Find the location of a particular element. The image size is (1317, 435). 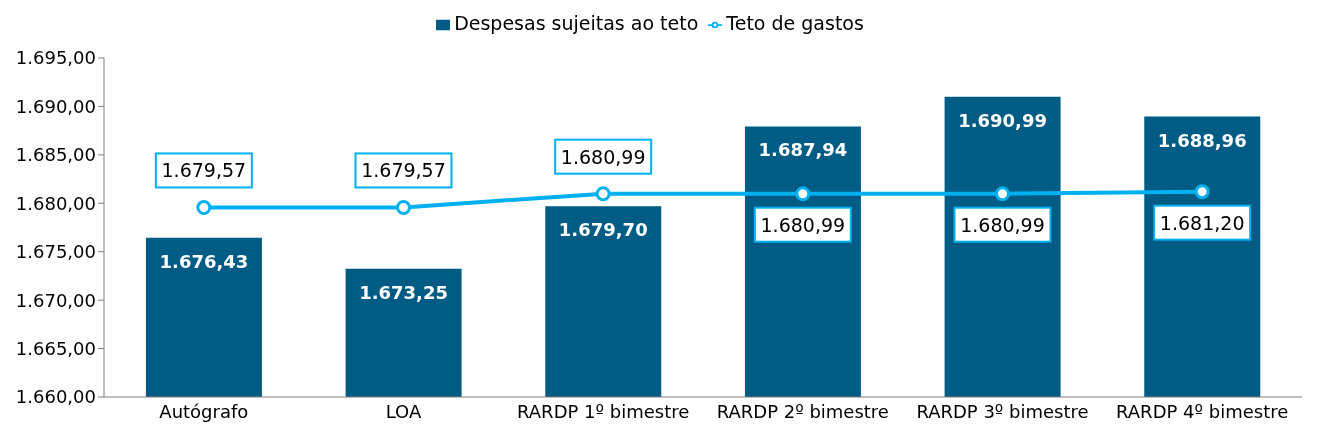

y-tick-label: 1.670,00 is located at coordinates (55, 300).